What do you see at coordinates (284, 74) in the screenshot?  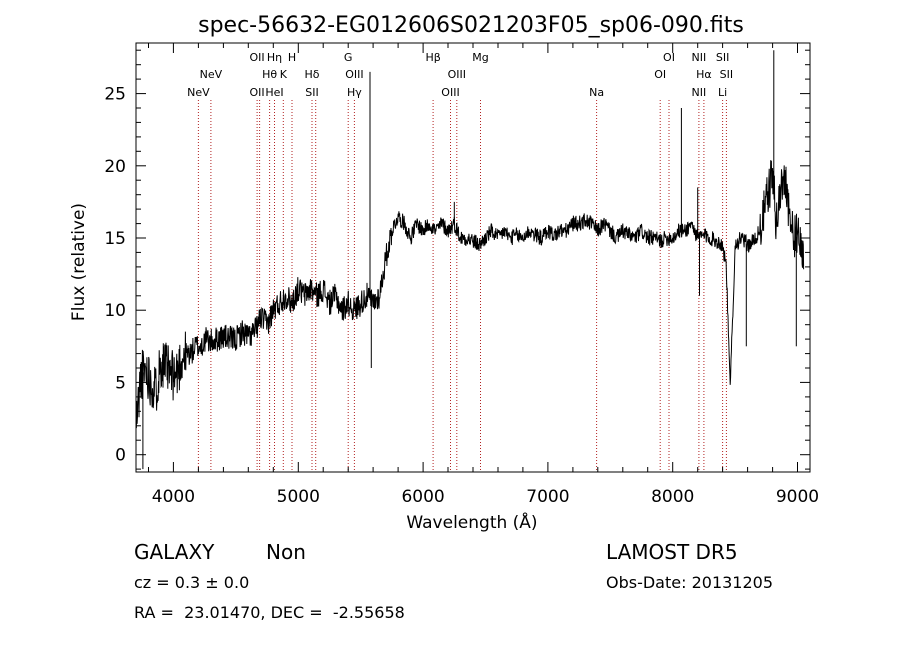 I see `line-marker-label: K` at bounding box center [284, 74].